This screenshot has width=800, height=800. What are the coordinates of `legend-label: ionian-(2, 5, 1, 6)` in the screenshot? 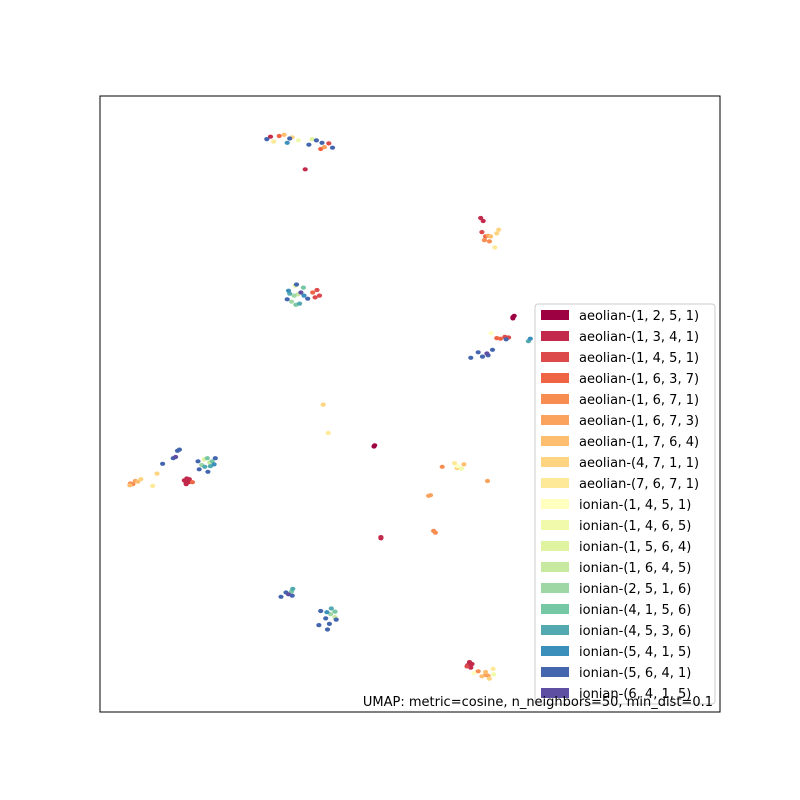 It's located at (635, 589).